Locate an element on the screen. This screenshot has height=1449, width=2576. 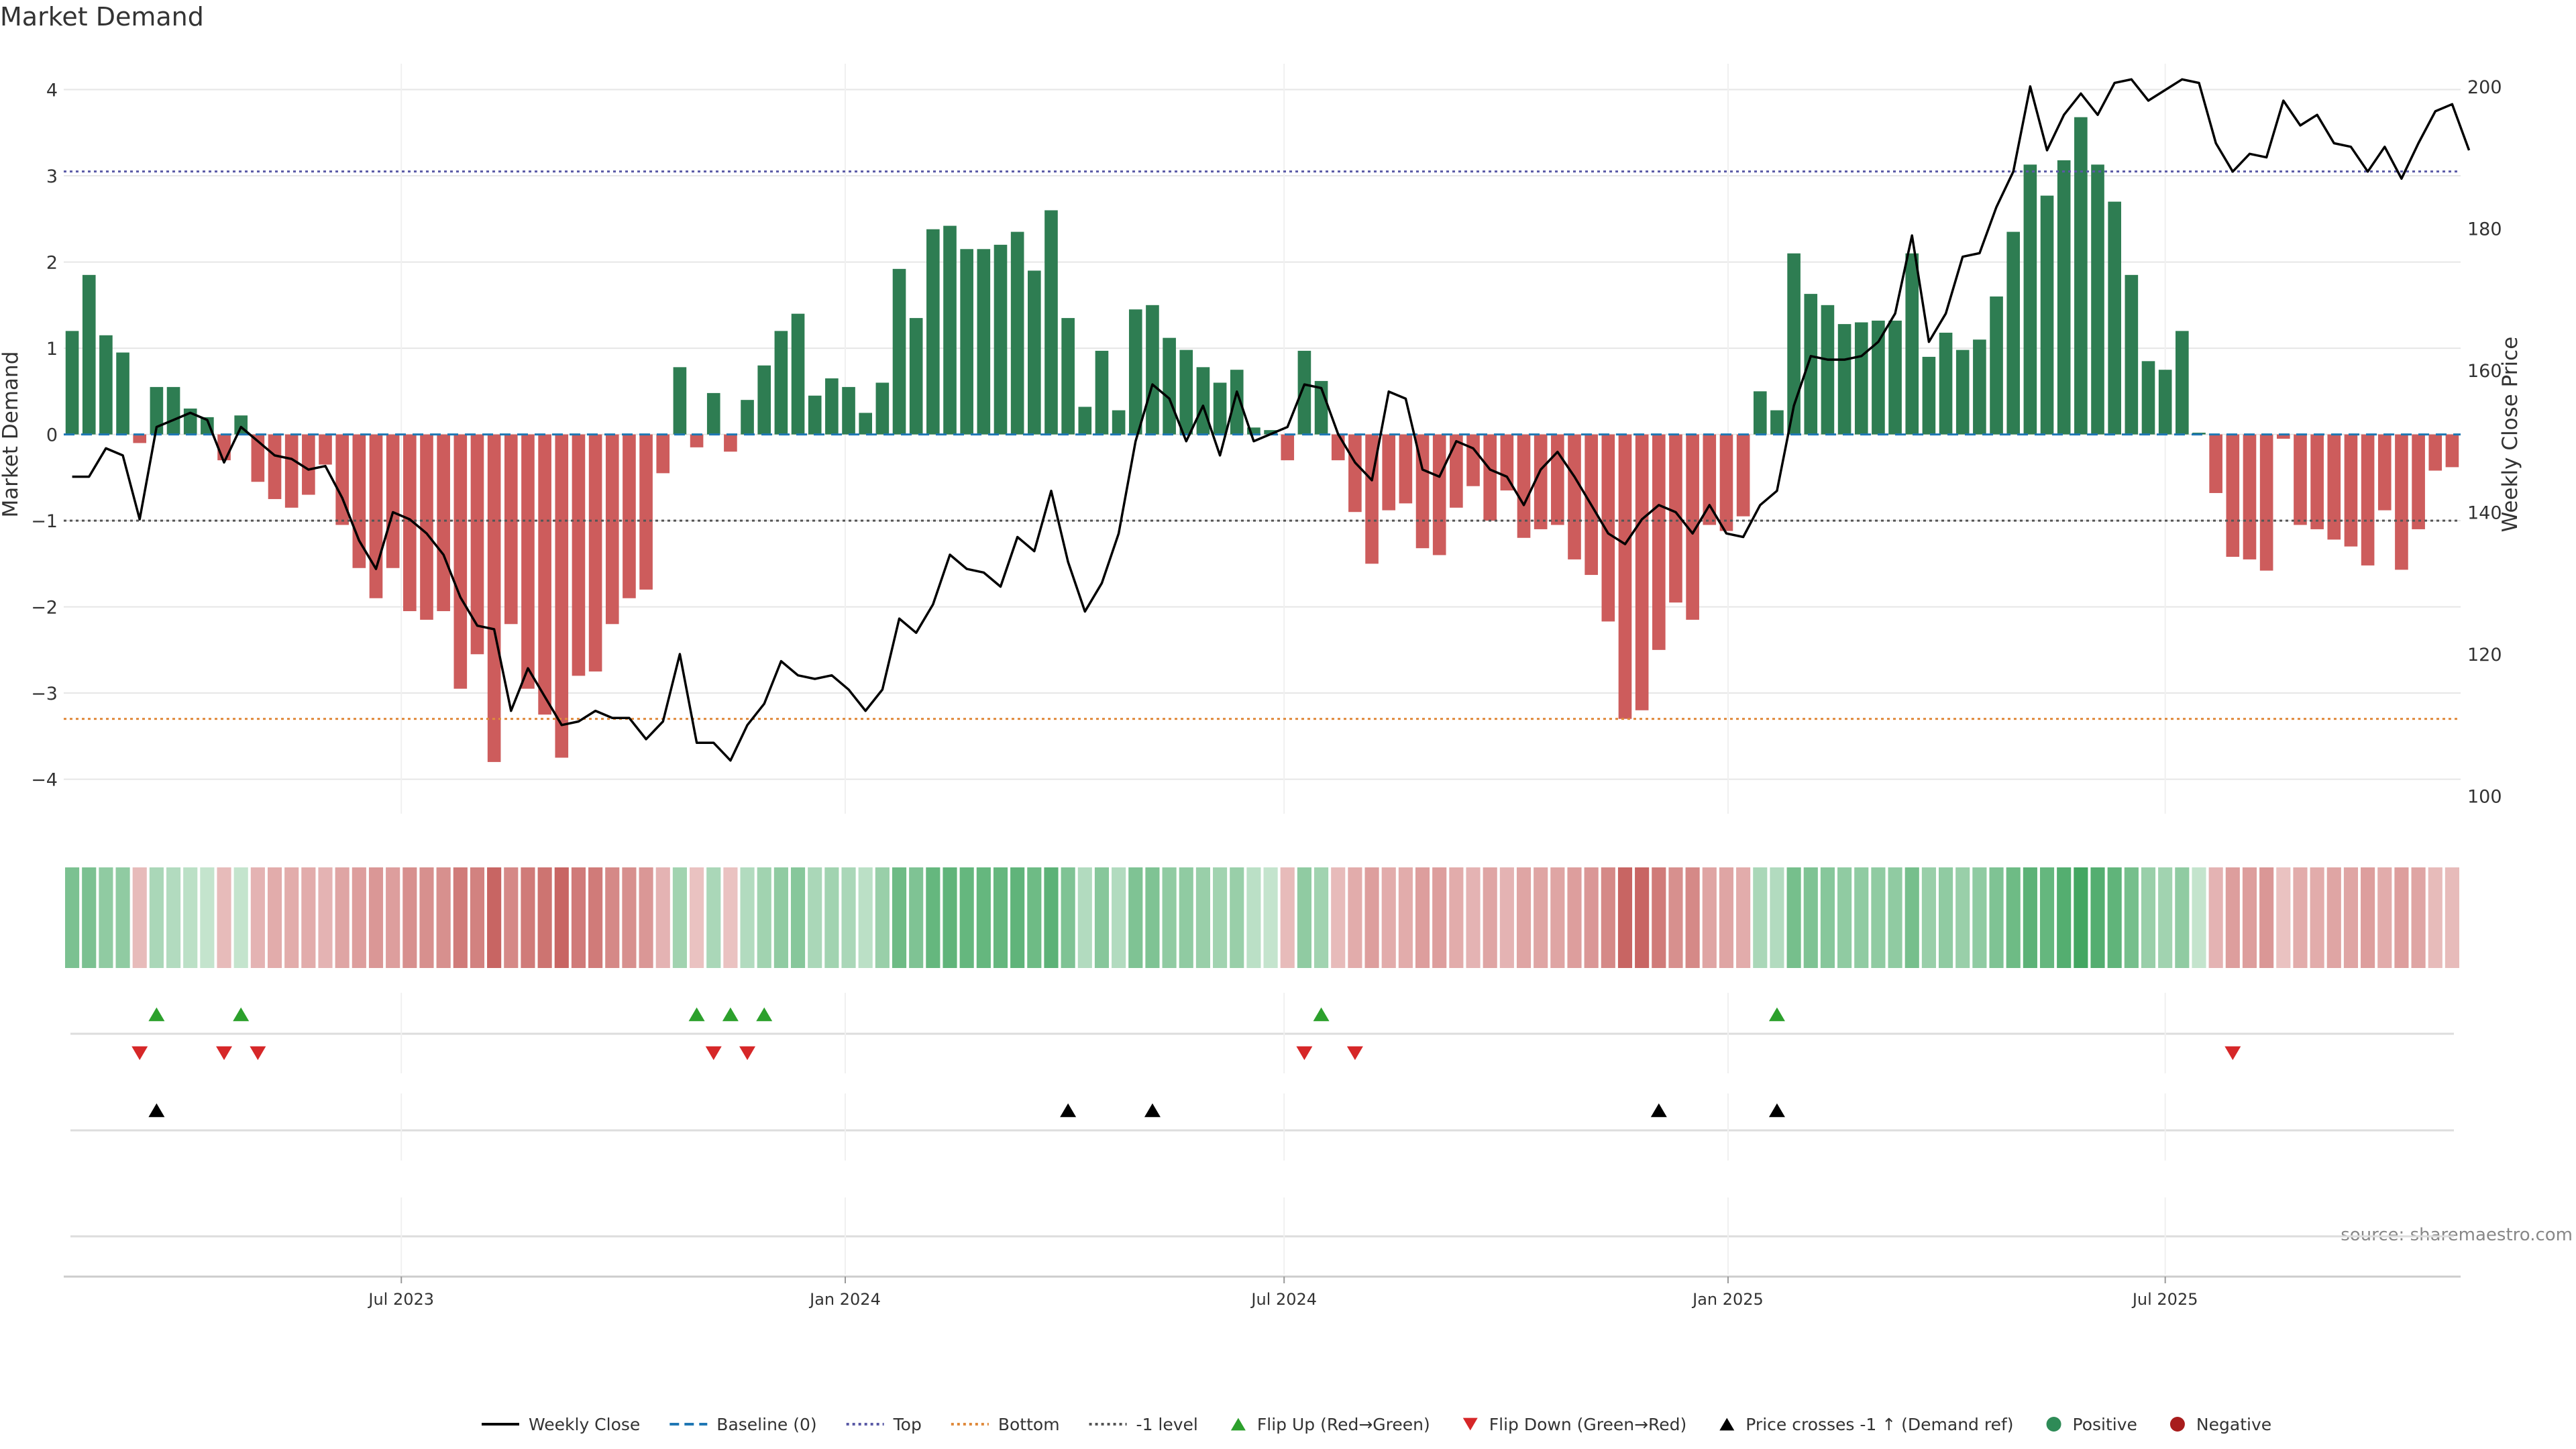
legend-item: Flip Up (Red→Green) is located at coordinates (1330, 1424).